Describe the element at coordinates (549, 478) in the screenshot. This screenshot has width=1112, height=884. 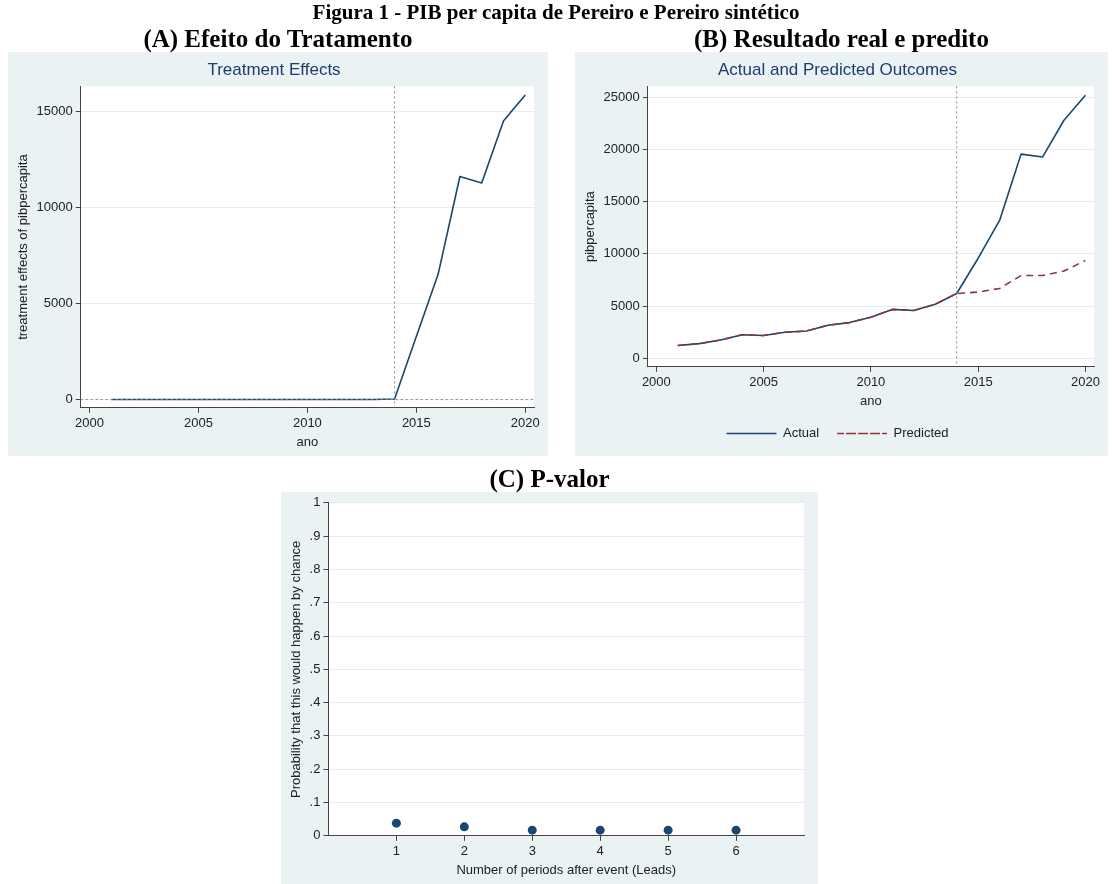
I see `text: (C) P-valor` at that location.